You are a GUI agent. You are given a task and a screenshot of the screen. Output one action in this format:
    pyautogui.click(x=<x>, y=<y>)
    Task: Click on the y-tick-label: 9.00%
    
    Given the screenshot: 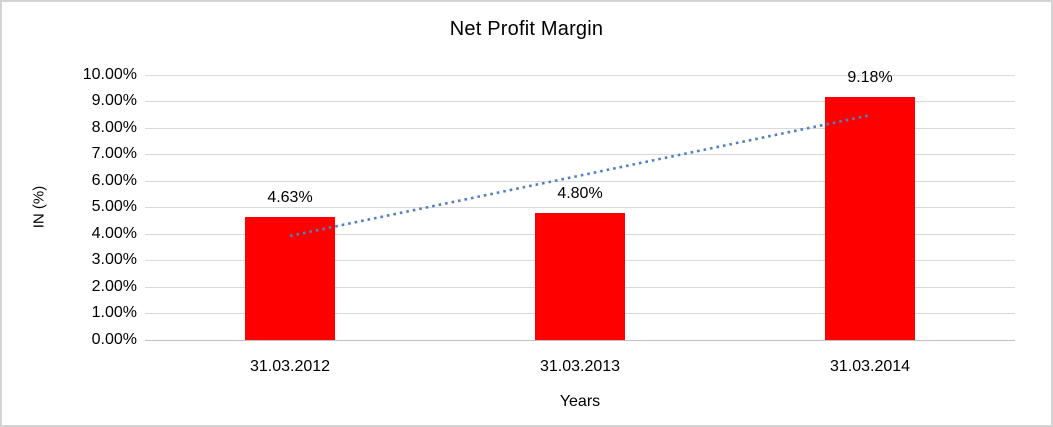 What is the action you would take?
    pyautogui.click(x=114, y=100)
    